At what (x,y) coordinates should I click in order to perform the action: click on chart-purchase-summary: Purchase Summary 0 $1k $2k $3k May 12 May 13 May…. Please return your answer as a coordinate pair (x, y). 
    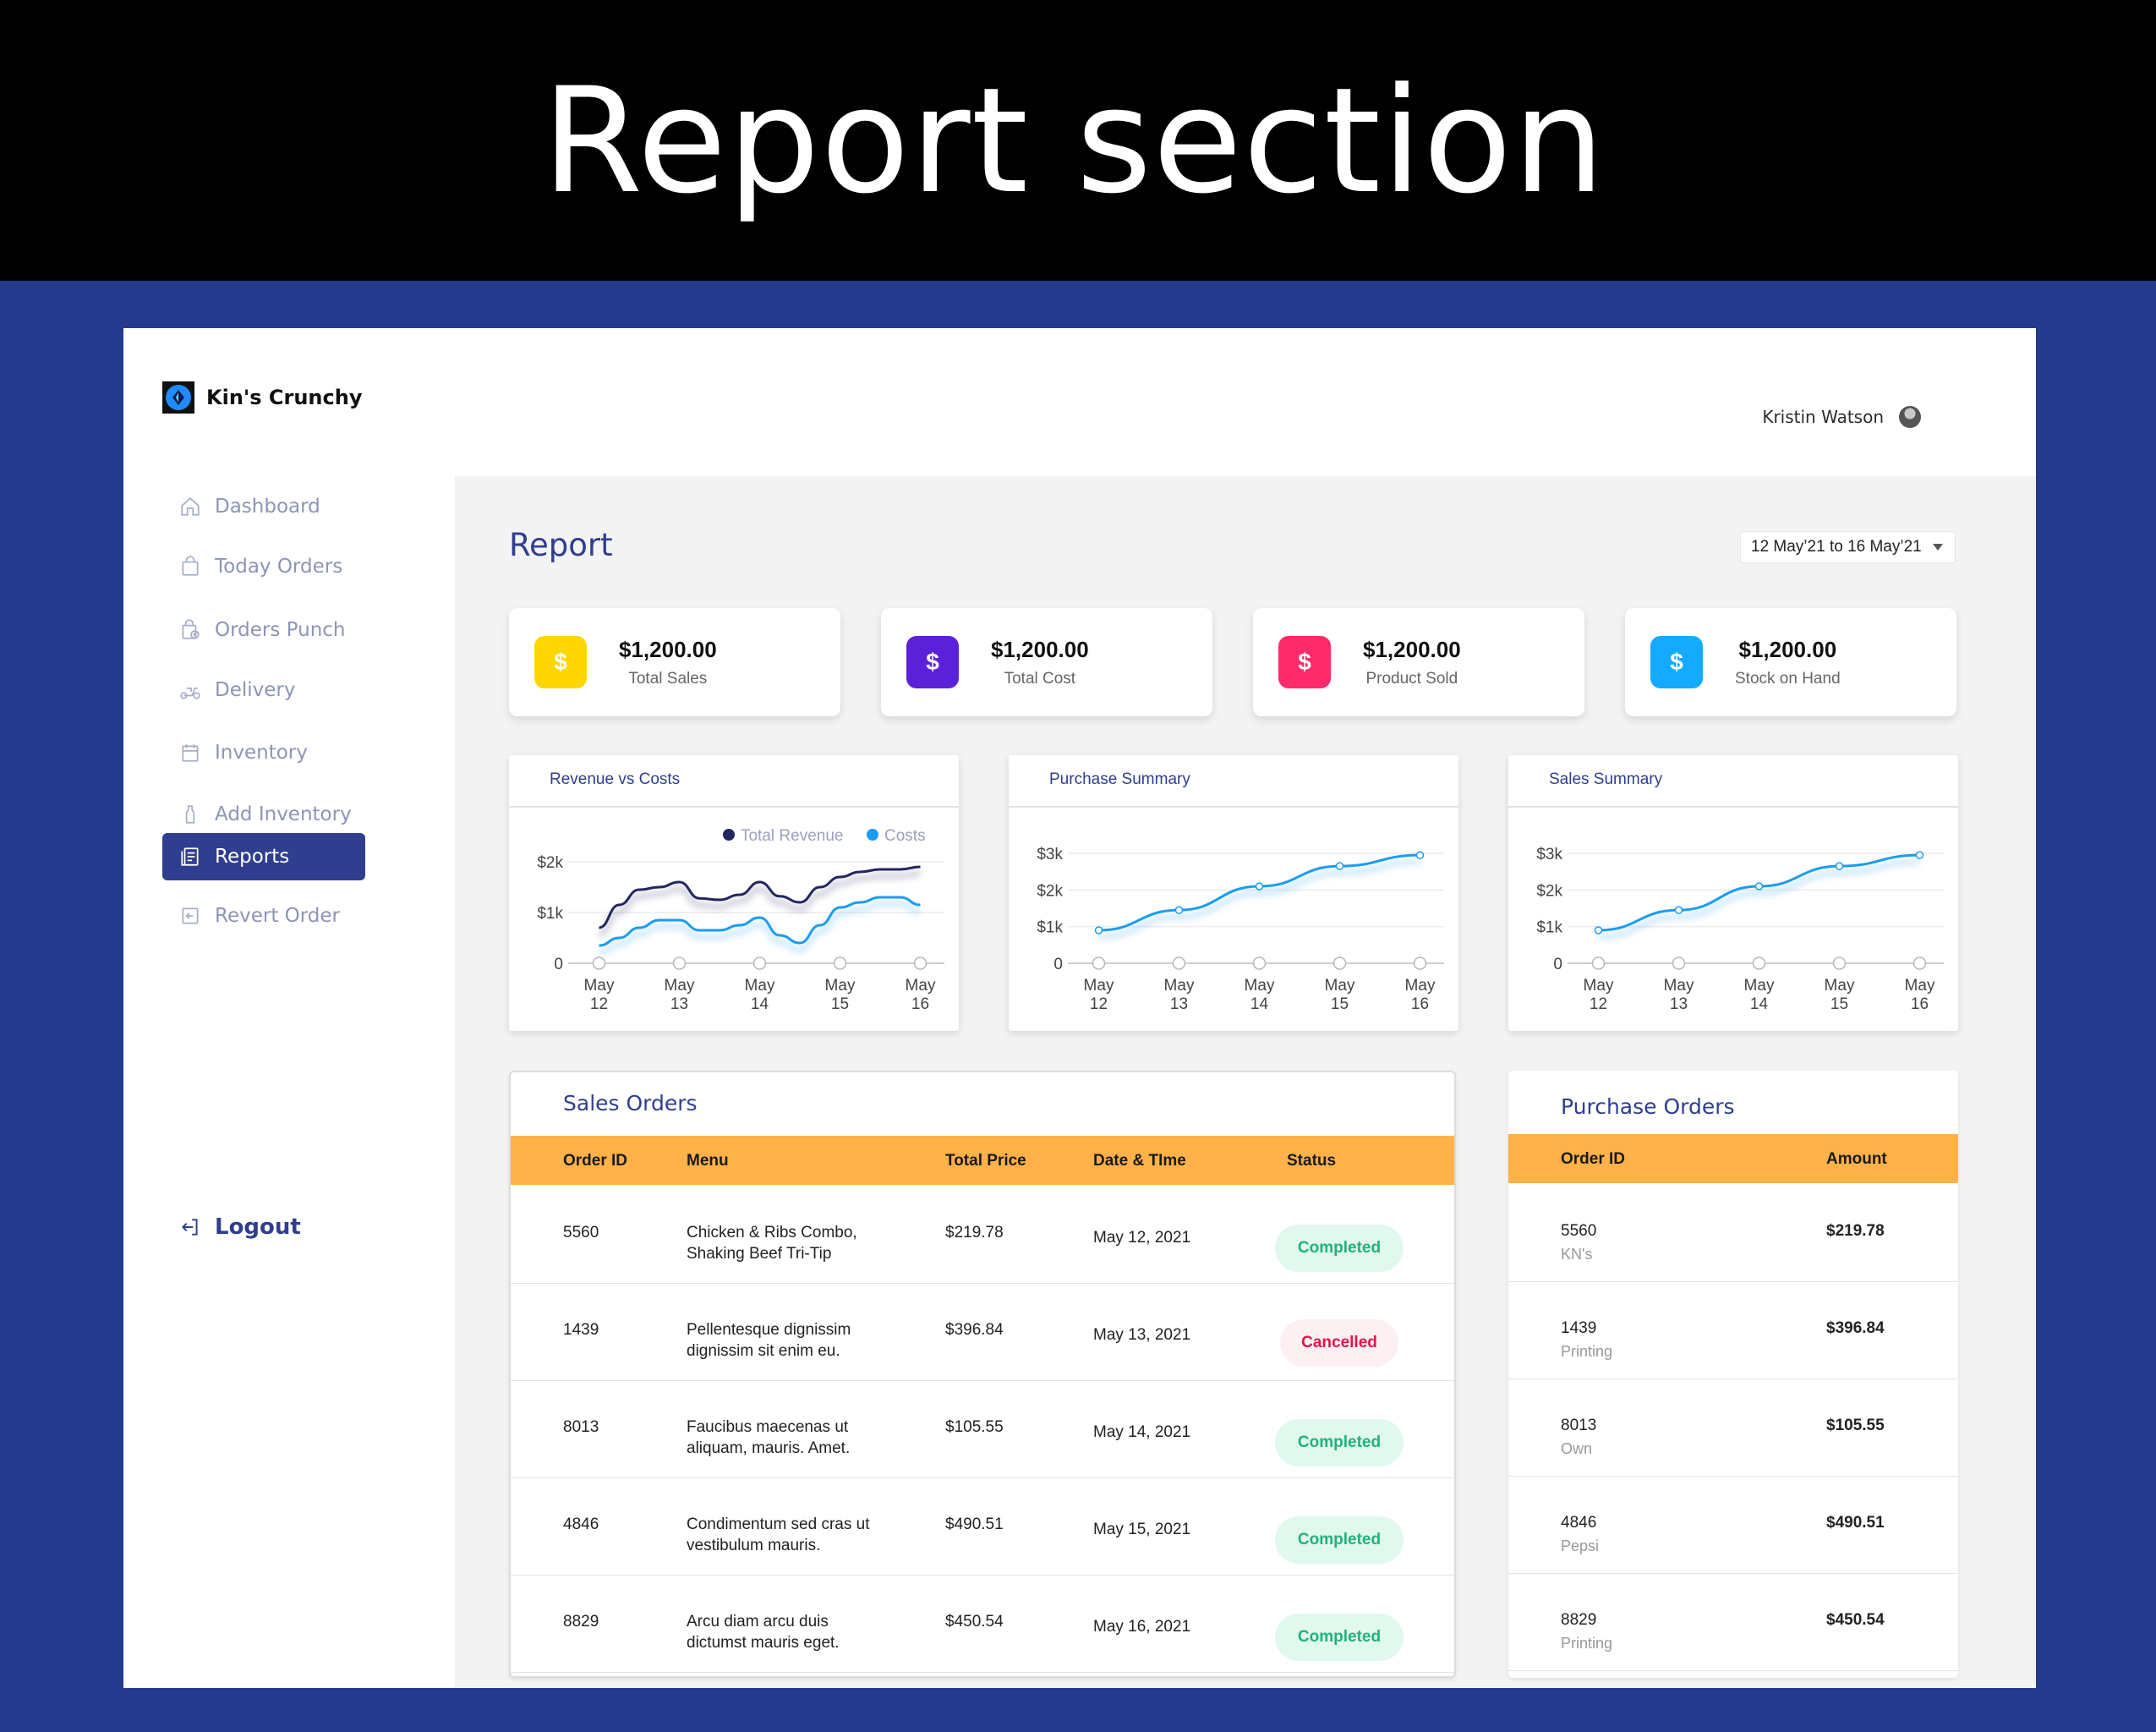
    Looking at the image, I should click on (1233, 893).